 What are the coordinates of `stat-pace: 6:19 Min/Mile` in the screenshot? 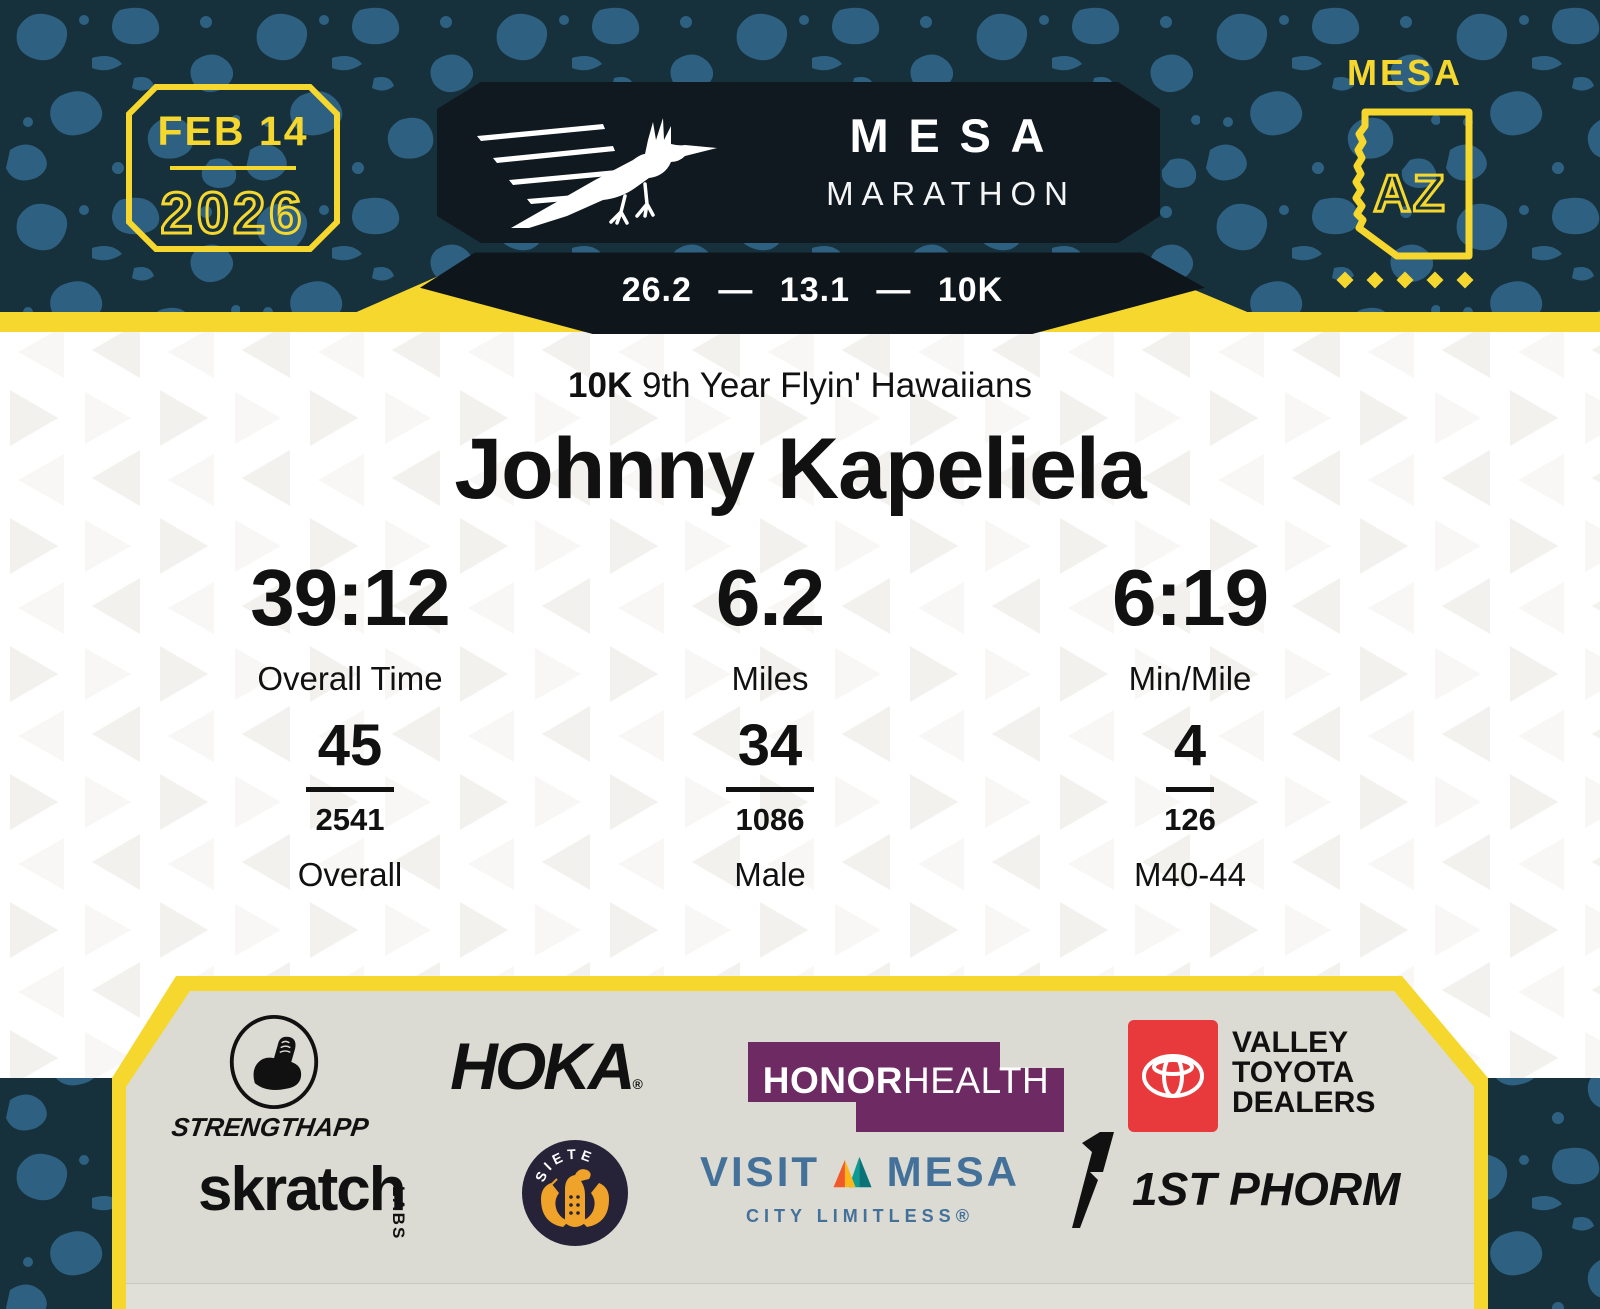 It's located at (1190, 625).